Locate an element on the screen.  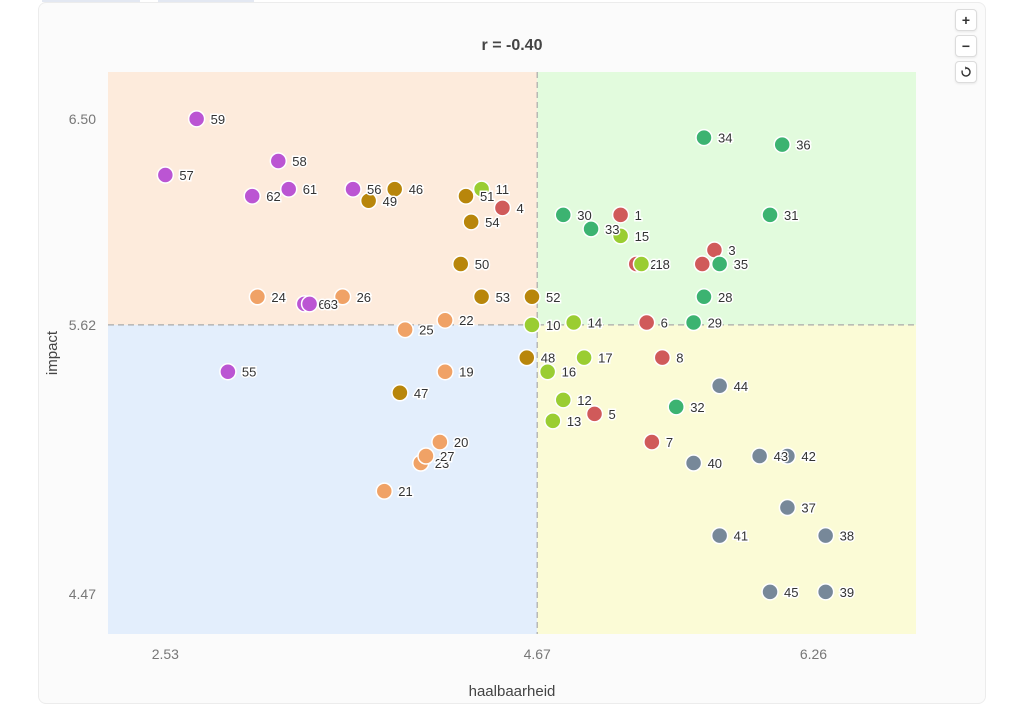
data-label-29: 29 is located at coordinates (715, 323).